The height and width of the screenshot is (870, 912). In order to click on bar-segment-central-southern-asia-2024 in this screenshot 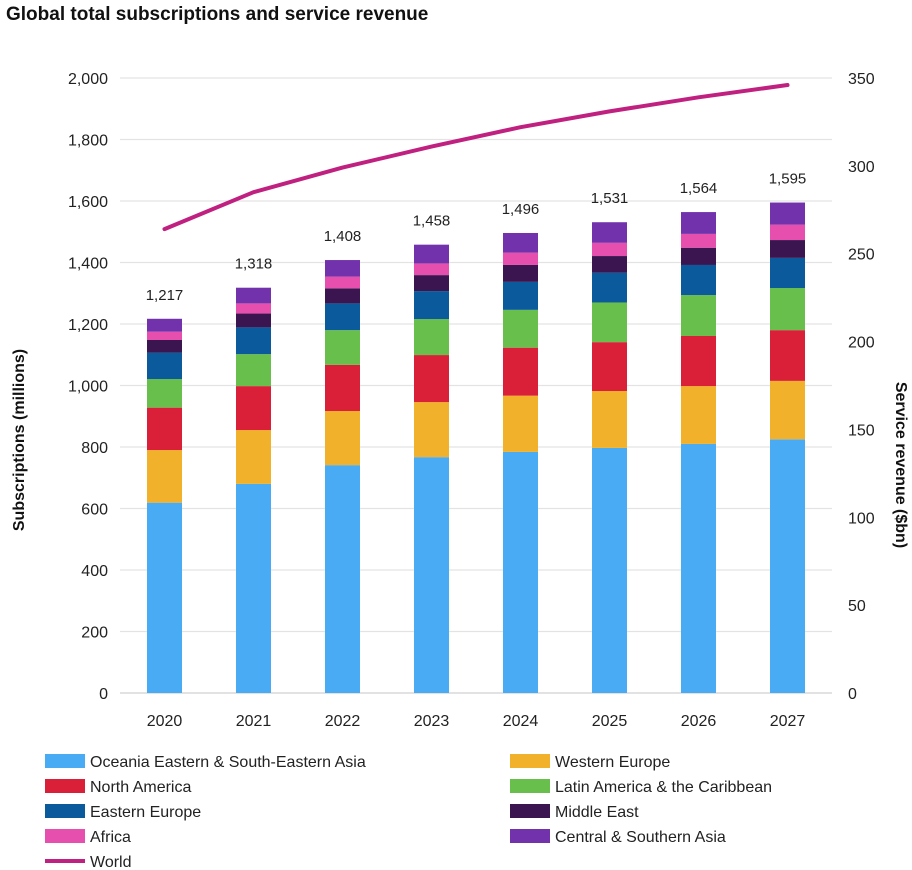, I will do `click(520, 242)`.